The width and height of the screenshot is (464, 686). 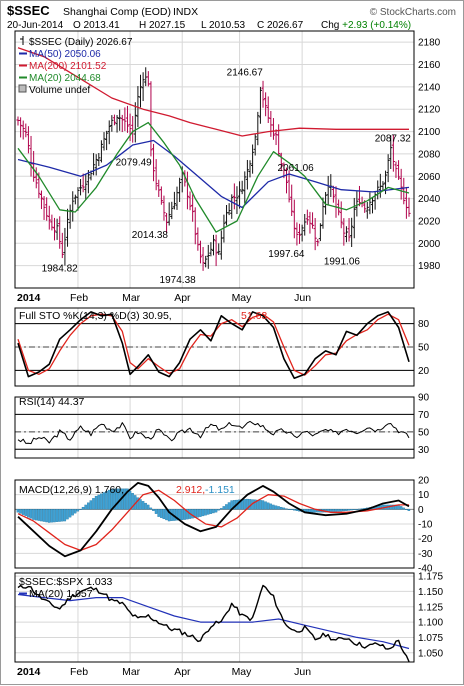 What do you see at coordinates (134, 162) in the screenshot?
I see `price-annotation: 2079.49` at bounding box center [134, 162].